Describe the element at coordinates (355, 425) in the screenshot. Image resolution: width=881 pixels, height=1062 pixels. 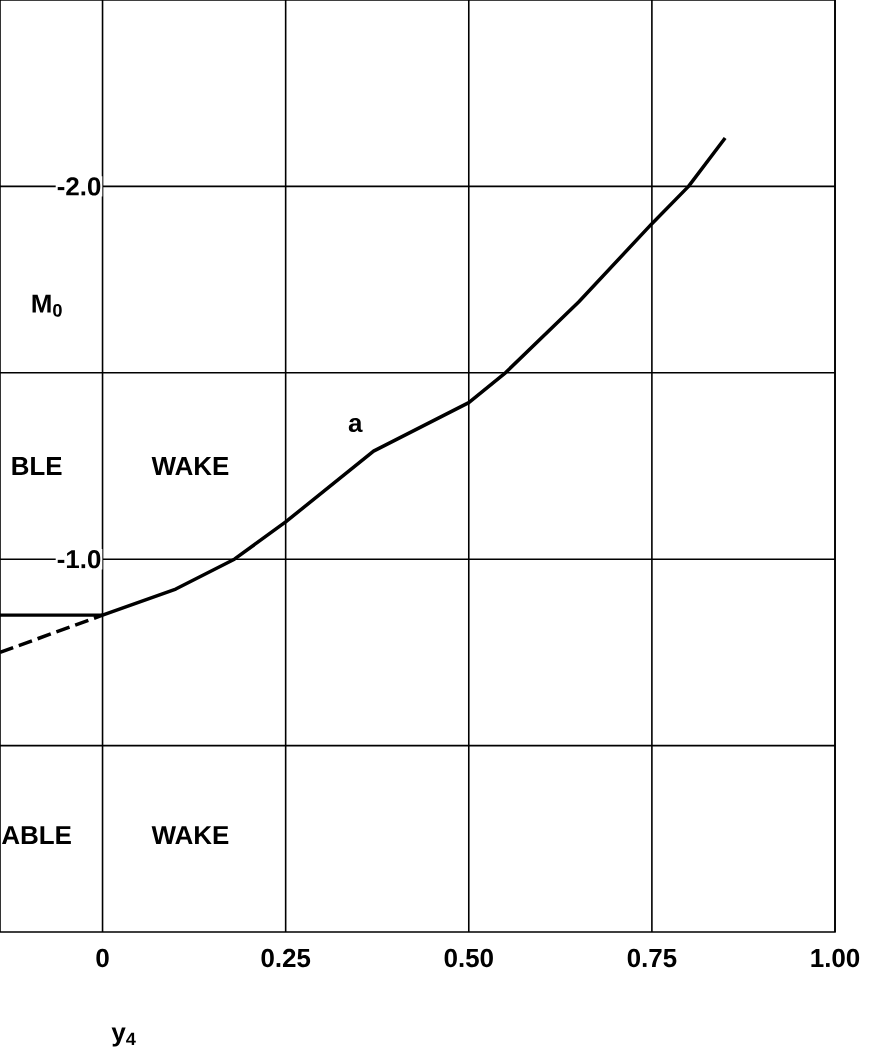
I see `annotation: a` at that location.